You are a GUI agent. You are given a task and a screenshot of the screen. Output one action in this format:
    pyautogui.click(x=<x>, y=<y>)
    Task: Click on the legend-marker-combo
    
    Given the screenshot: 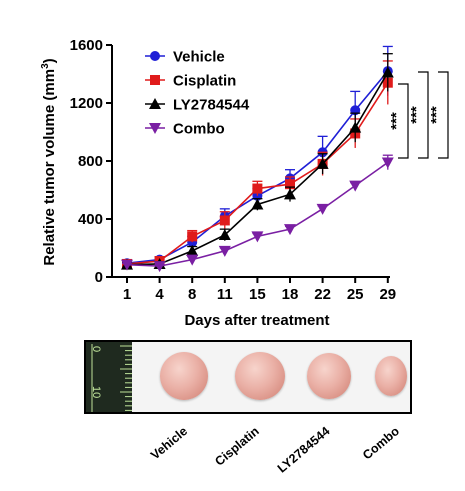 What is the action you would take?
    pyautogui.click(x=155, y=128)
    